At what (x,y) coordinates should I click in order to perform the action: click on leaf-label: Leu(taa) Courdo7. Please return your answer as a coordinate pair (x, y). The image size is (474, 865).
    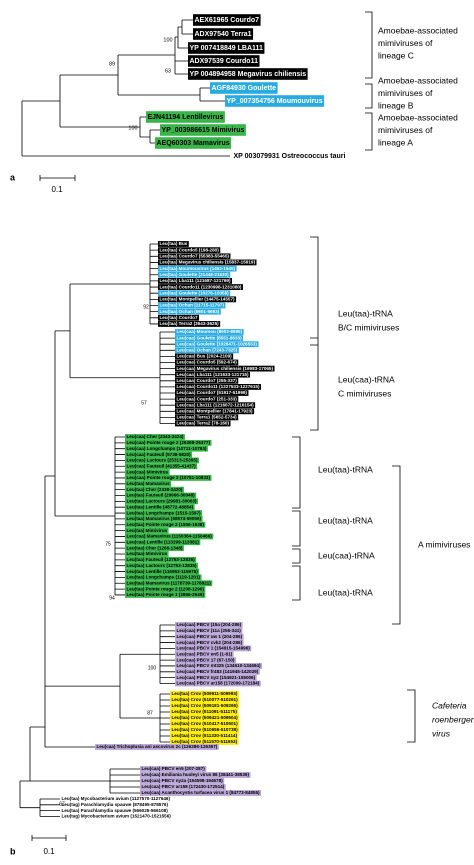
    Looking at the image, I should click on (179, 317).